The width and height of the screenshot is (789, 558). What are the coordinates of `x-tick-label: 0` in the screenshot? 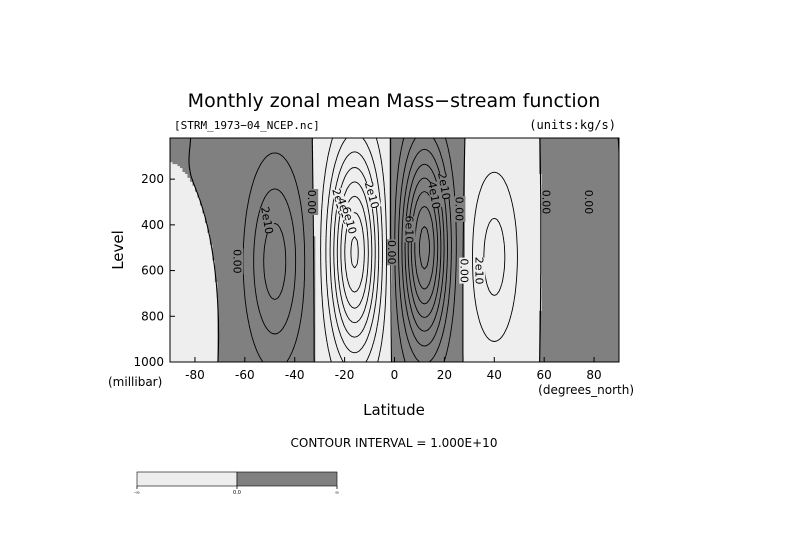 It's located at (395, 375).